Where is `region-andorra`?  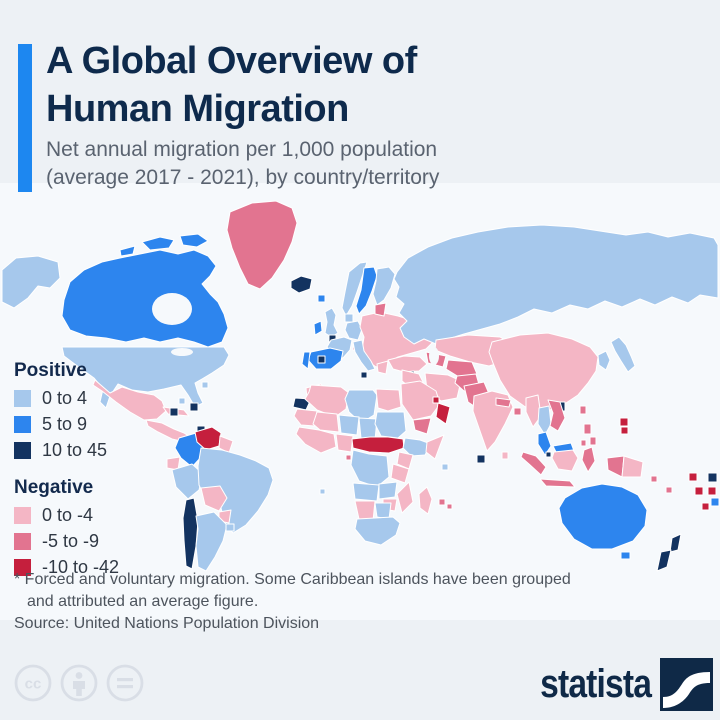 region-andorra is located at coordinates (321, 359).